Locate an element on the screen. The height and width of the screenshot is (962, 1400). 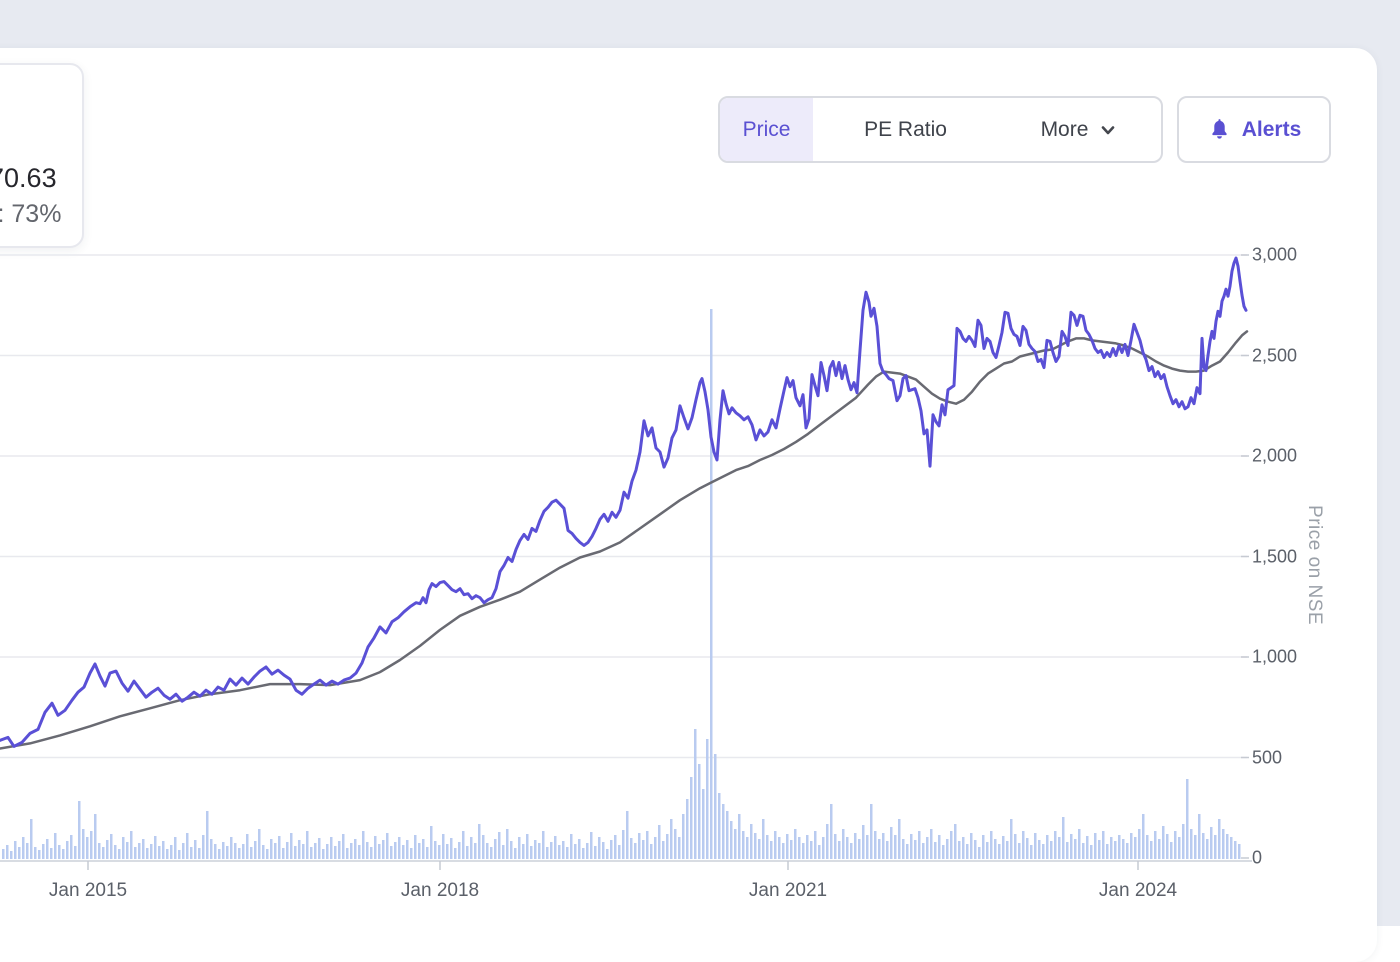
y-axis-label: 1,500 is located at coordinates (1275, 556).